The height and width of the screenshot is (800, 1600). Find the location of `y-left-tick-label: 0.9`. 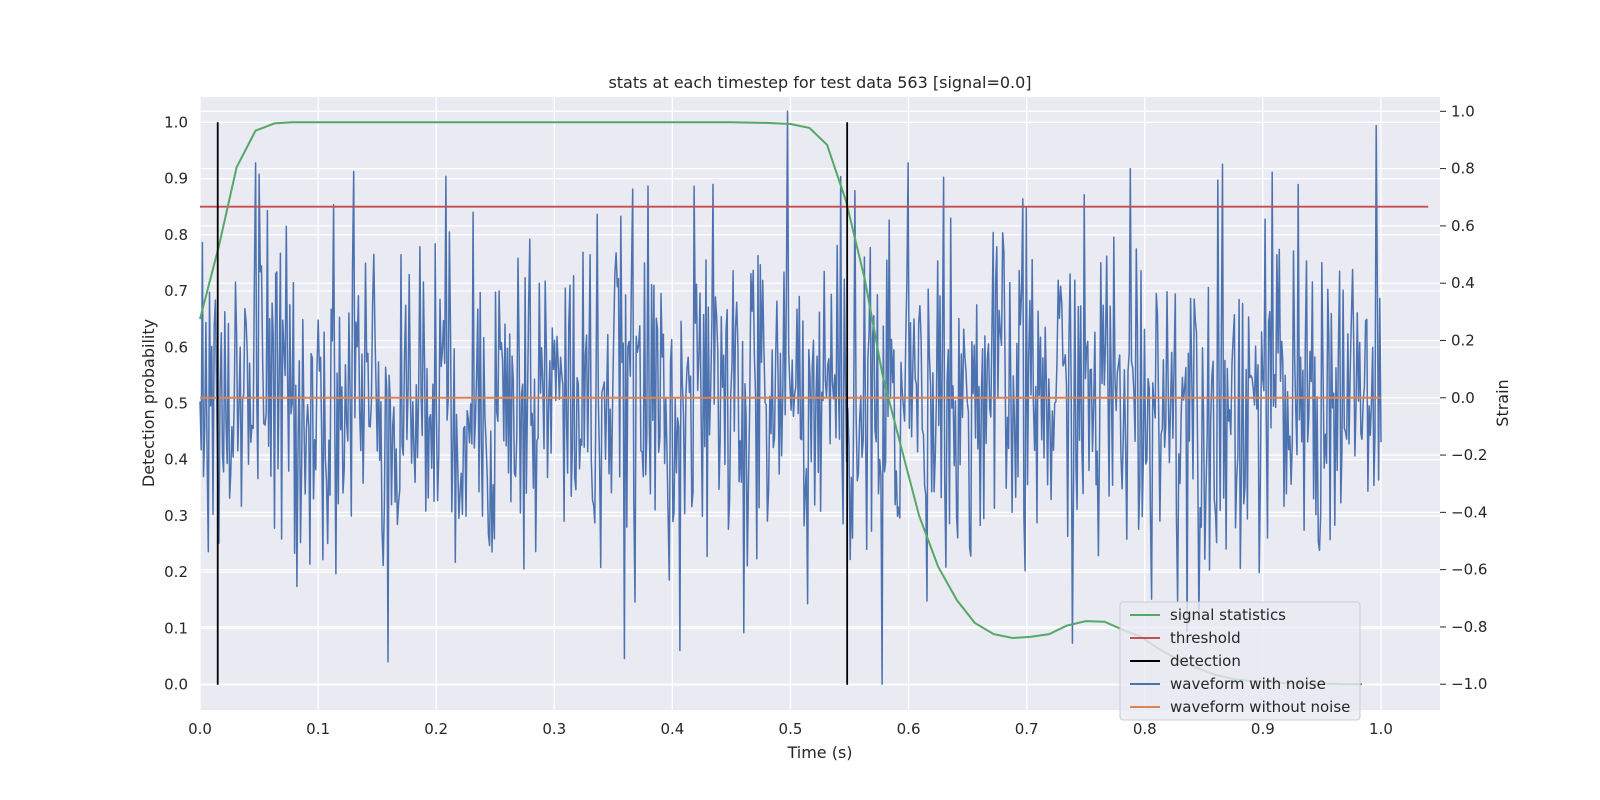

y-left-tick-label: 0.9 is located at coordinates (176, 179).